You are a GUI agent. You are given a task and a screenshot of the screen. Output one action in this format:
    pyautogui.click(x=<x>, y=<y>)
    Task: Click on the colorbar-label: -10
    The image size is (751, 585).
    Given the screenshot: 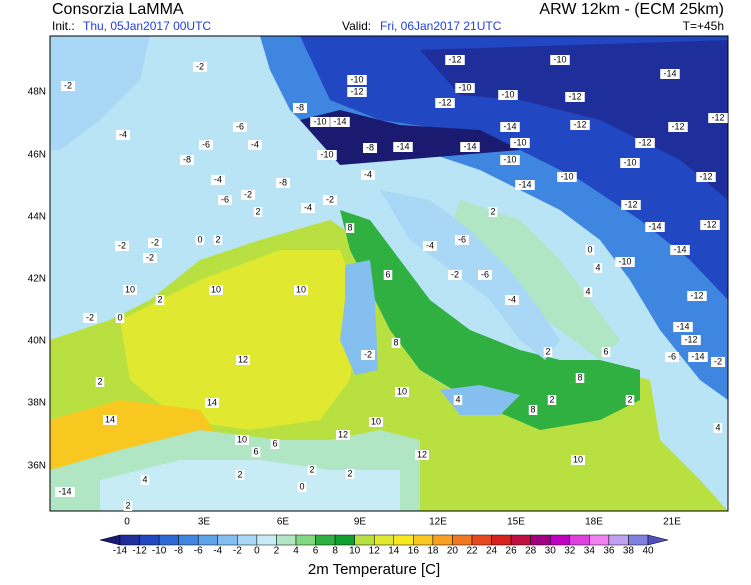 What is the action you would take?
    pyautogui.click(x=159, y=551)
    